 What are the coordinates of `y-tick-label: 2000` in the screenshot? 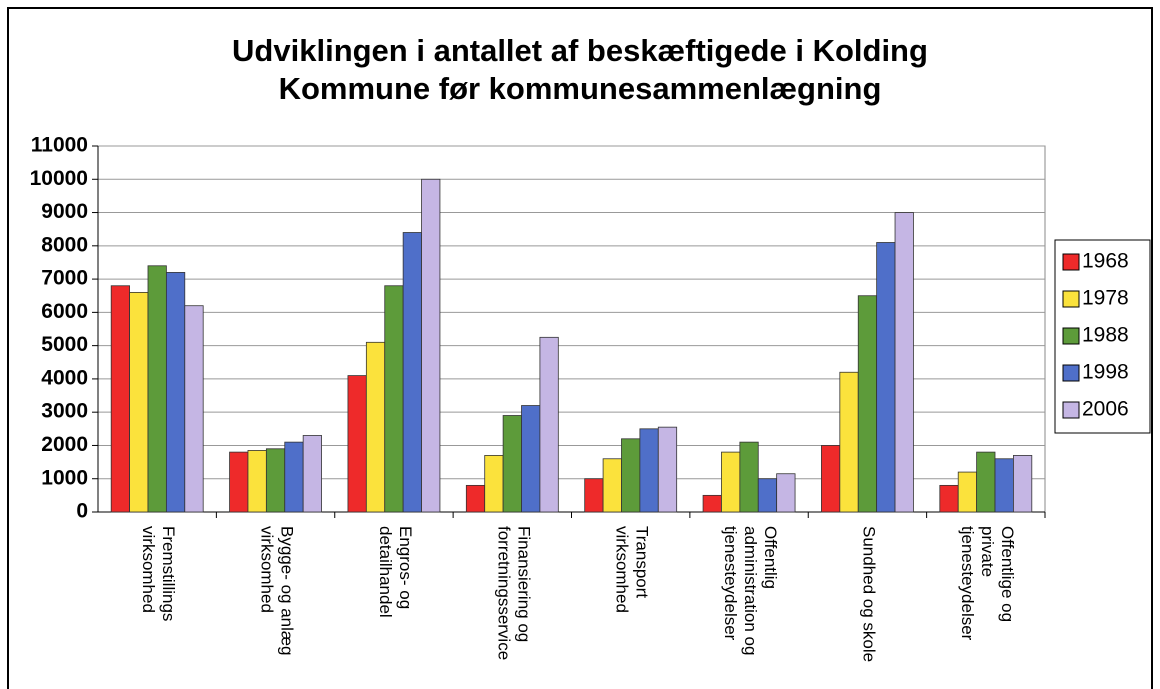 It's located at (64, 444).